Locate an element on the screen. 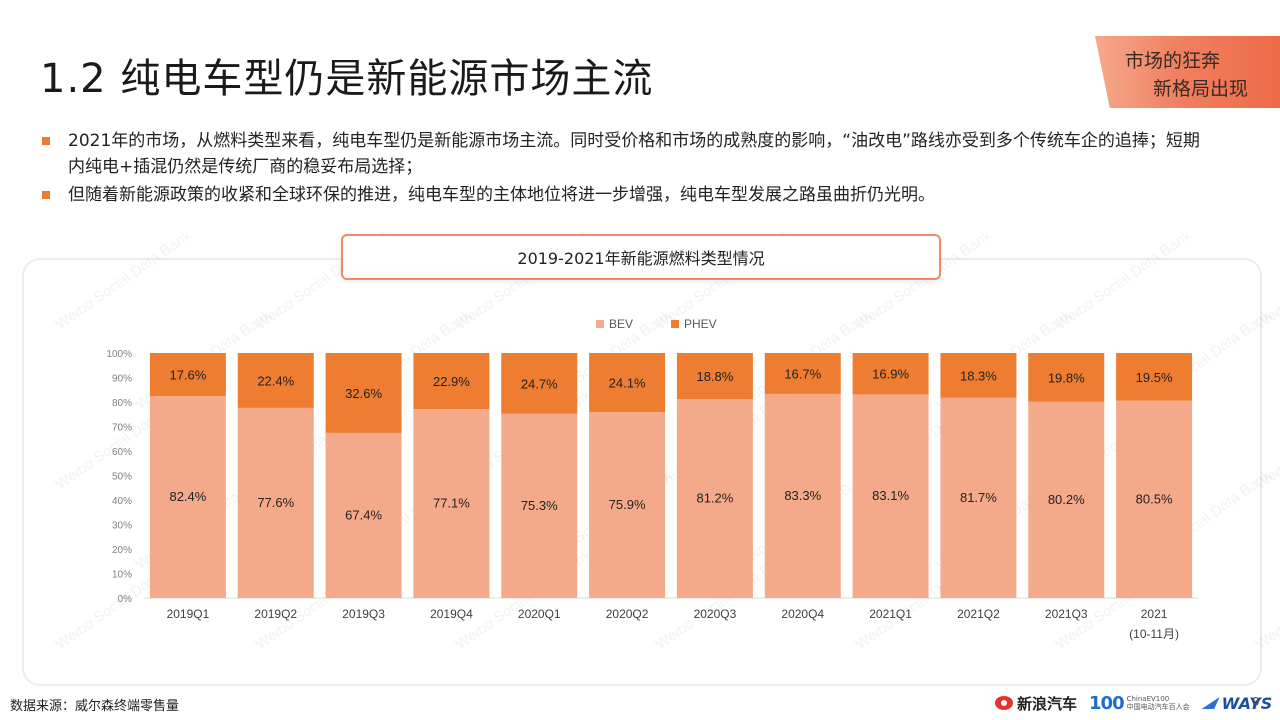  data-label-phev: 32.6% is located at coordinates (363, 393).